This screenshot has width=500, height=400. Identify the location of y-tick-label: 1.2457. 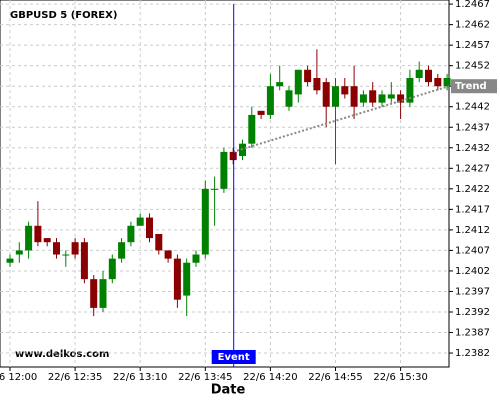
(472, 45).